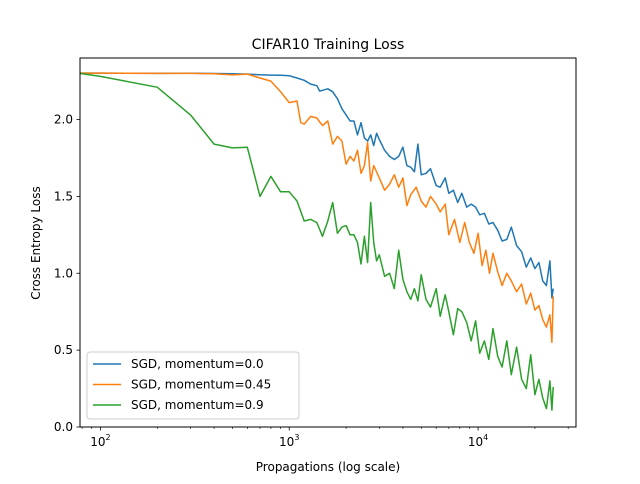  I want to click on y-axis-ticks: 0.0 0.5 1.0 1.5 2.0, so click(67, 273).